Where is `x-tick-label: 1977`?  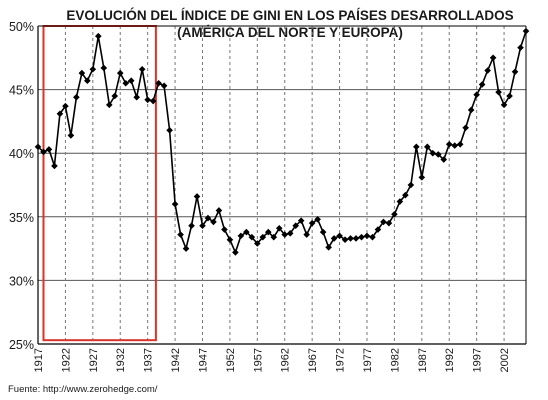
x-tick-label: 1977 is located at coordinates (368, 360).